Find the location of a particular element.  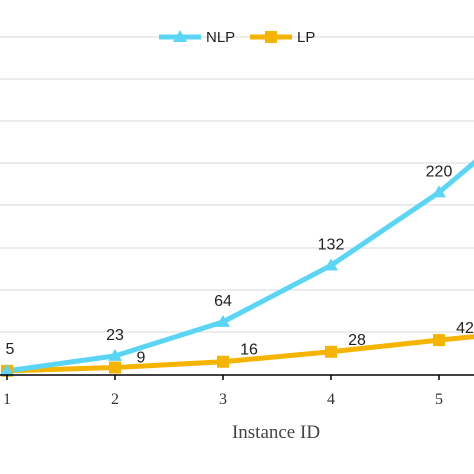

legend-marker-lp is located at coordinates (271, 37).